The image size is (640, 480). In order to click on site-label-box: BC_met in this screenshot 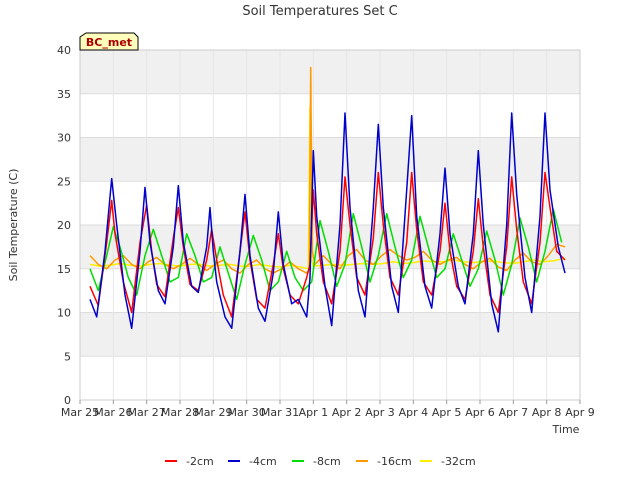, I will do `click(109, 41)`.